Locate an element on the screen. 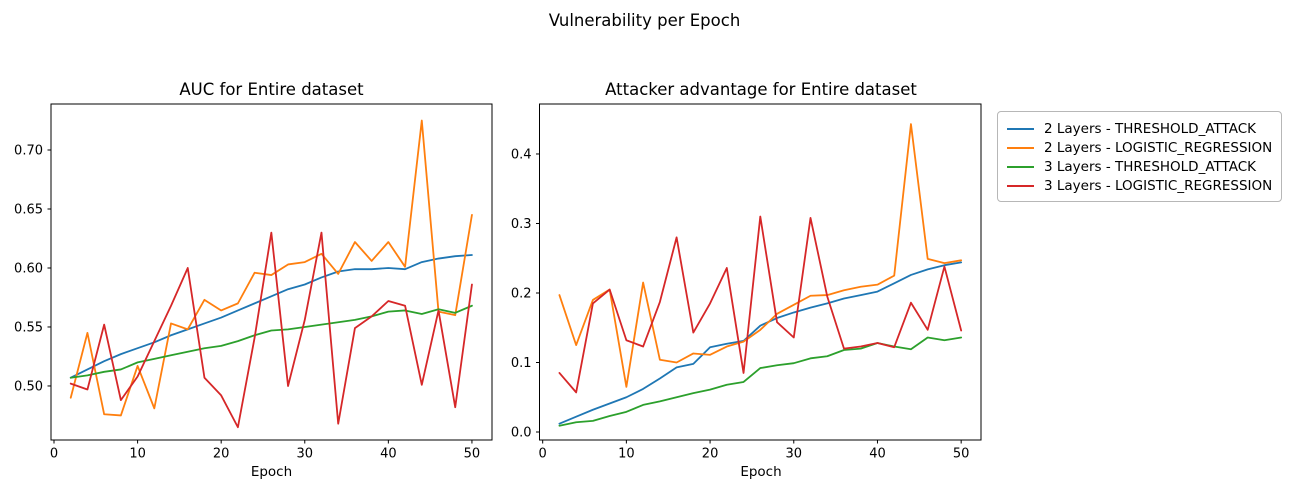  advantage-xaxis-label: Epoch is located at coordinates (761, 472).